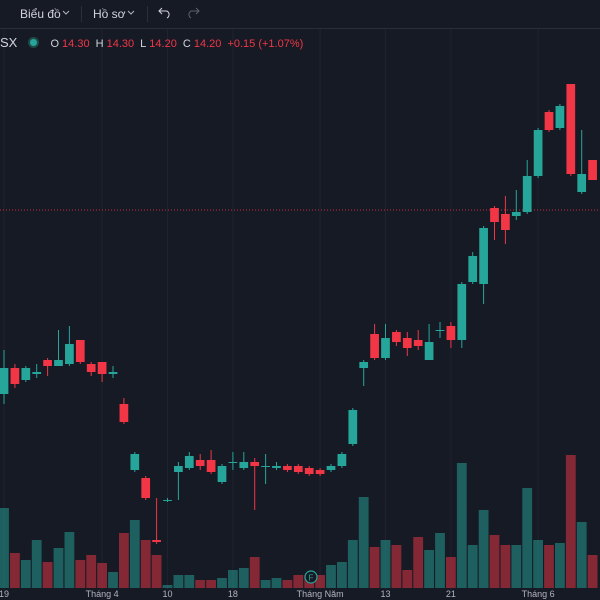  Describe the element at coordinates (131, 13) in the screenshot. I see `profile-menu-caret` at that location.